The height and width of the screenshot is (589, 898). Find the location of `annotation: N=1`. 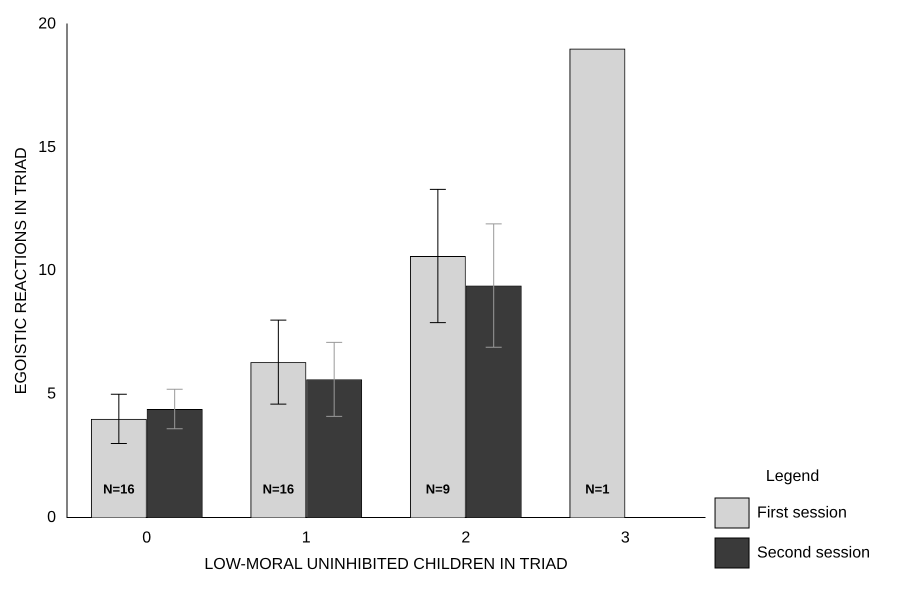

annotation: N=1 is located at coordinates (597, 489).